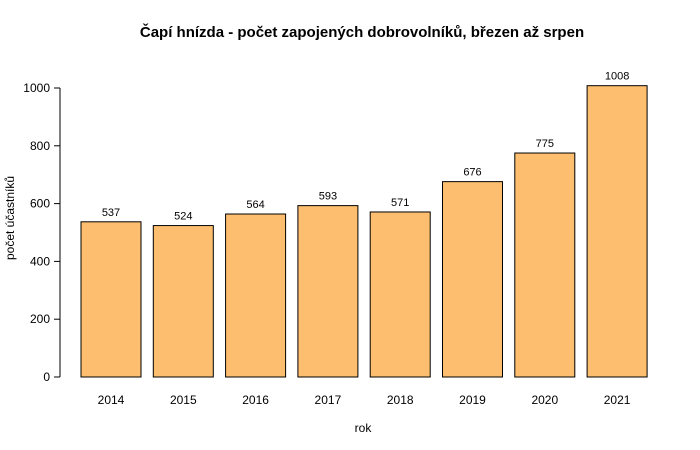  I want to click on x-tick-label-2014: 2014, so click(111, 400).